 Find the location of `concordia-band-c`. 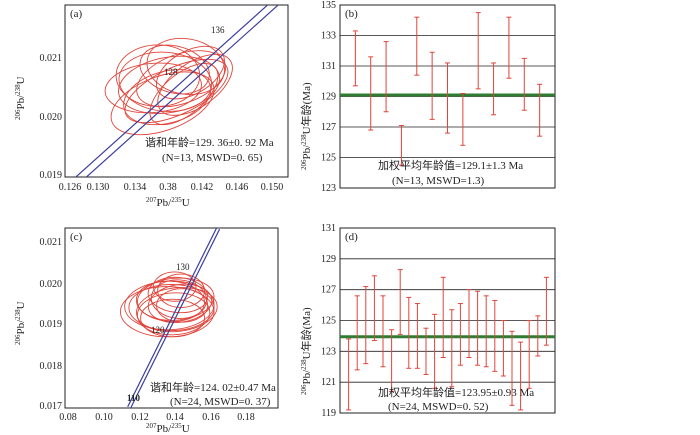

concordia-band-c is located at coordinates (174, 318).